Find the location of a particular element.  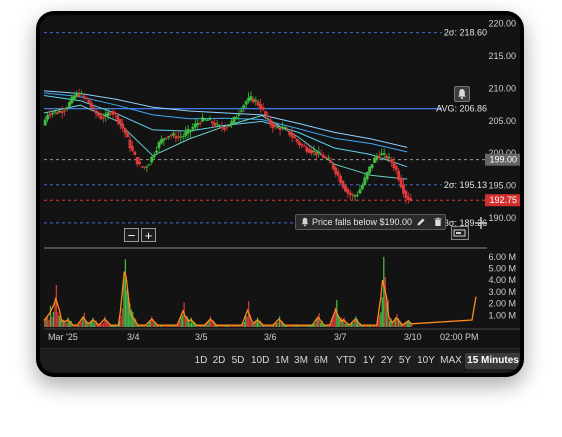

range-button-5y: 5Y is located at coordinates (405, 360).